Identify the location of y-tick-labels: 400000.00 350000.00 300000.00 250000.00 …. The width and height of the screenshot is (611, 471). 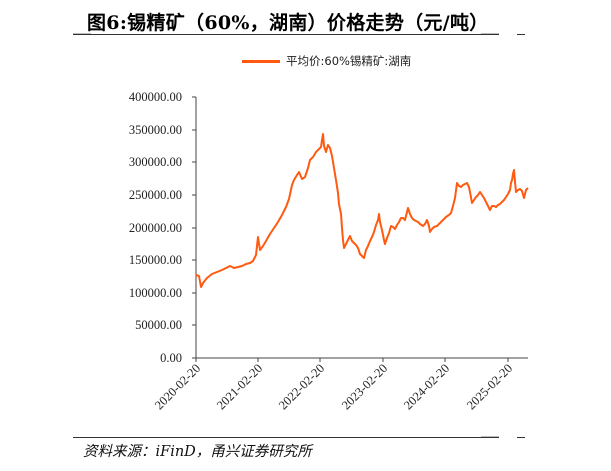
(155, 227).